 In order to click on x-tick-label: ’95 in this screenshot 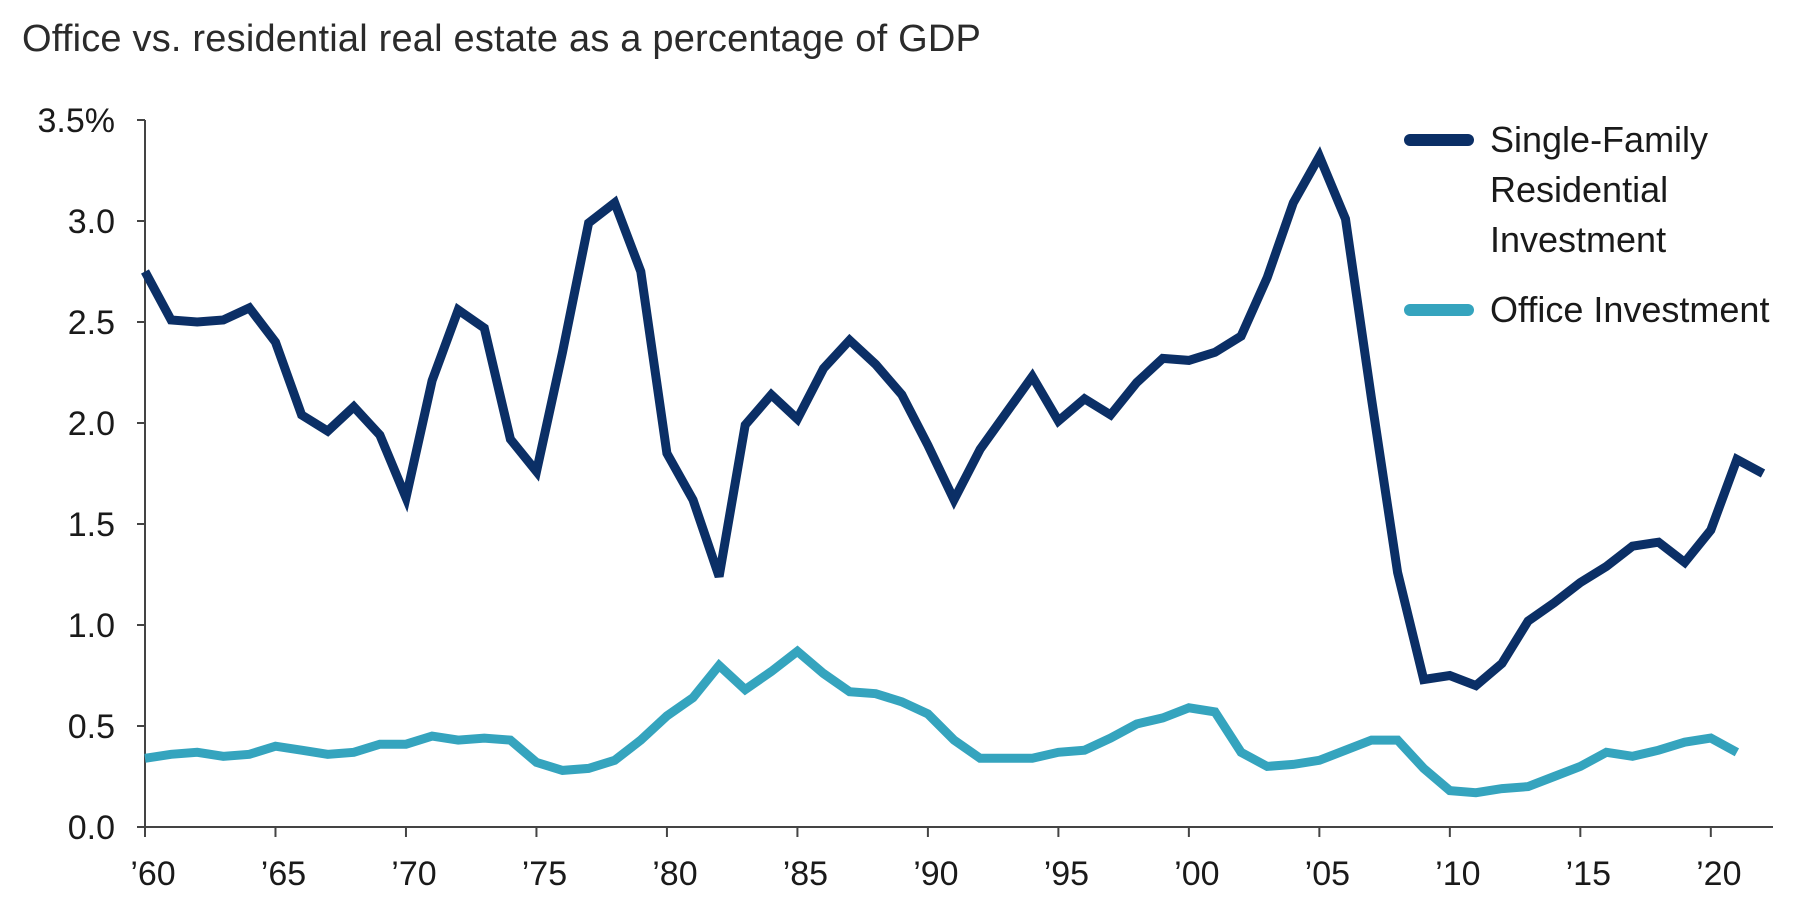, I will do `click(1066, 874)`.